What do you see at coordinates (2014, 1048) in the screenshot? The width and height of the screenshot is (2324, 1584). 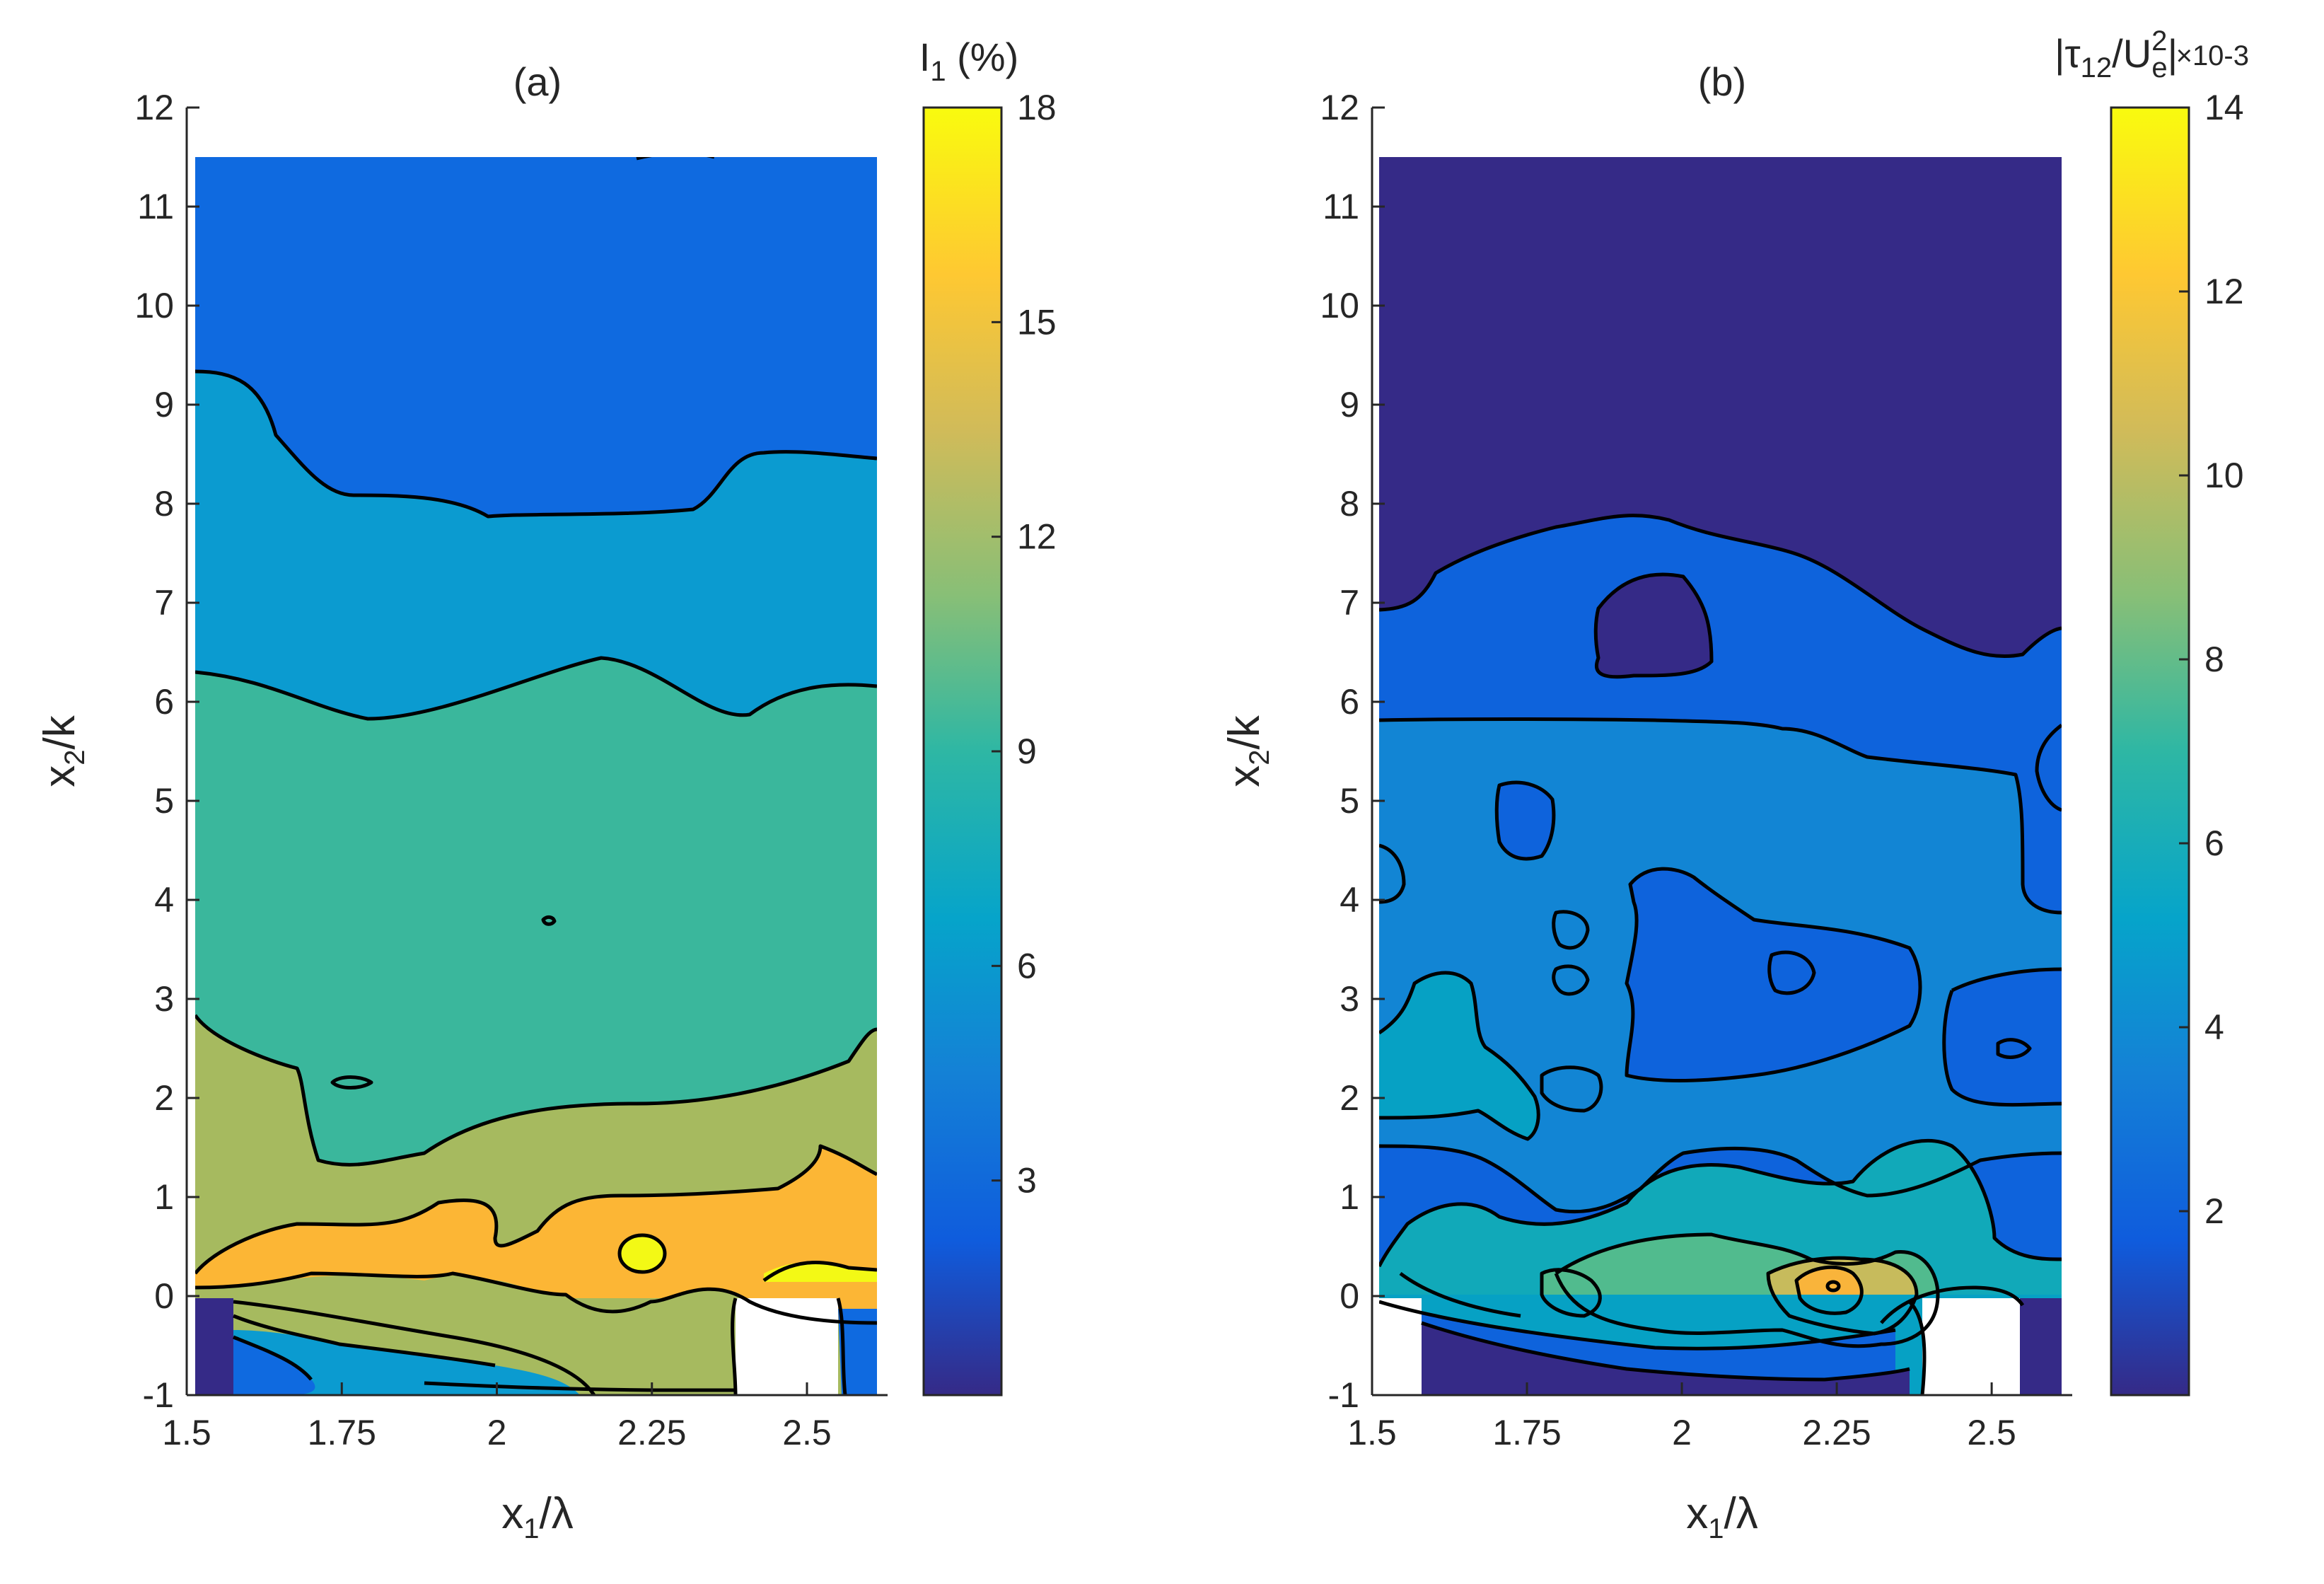 I see `panel-b-line-dark-spot2` at bounding box center [2014, 1048].